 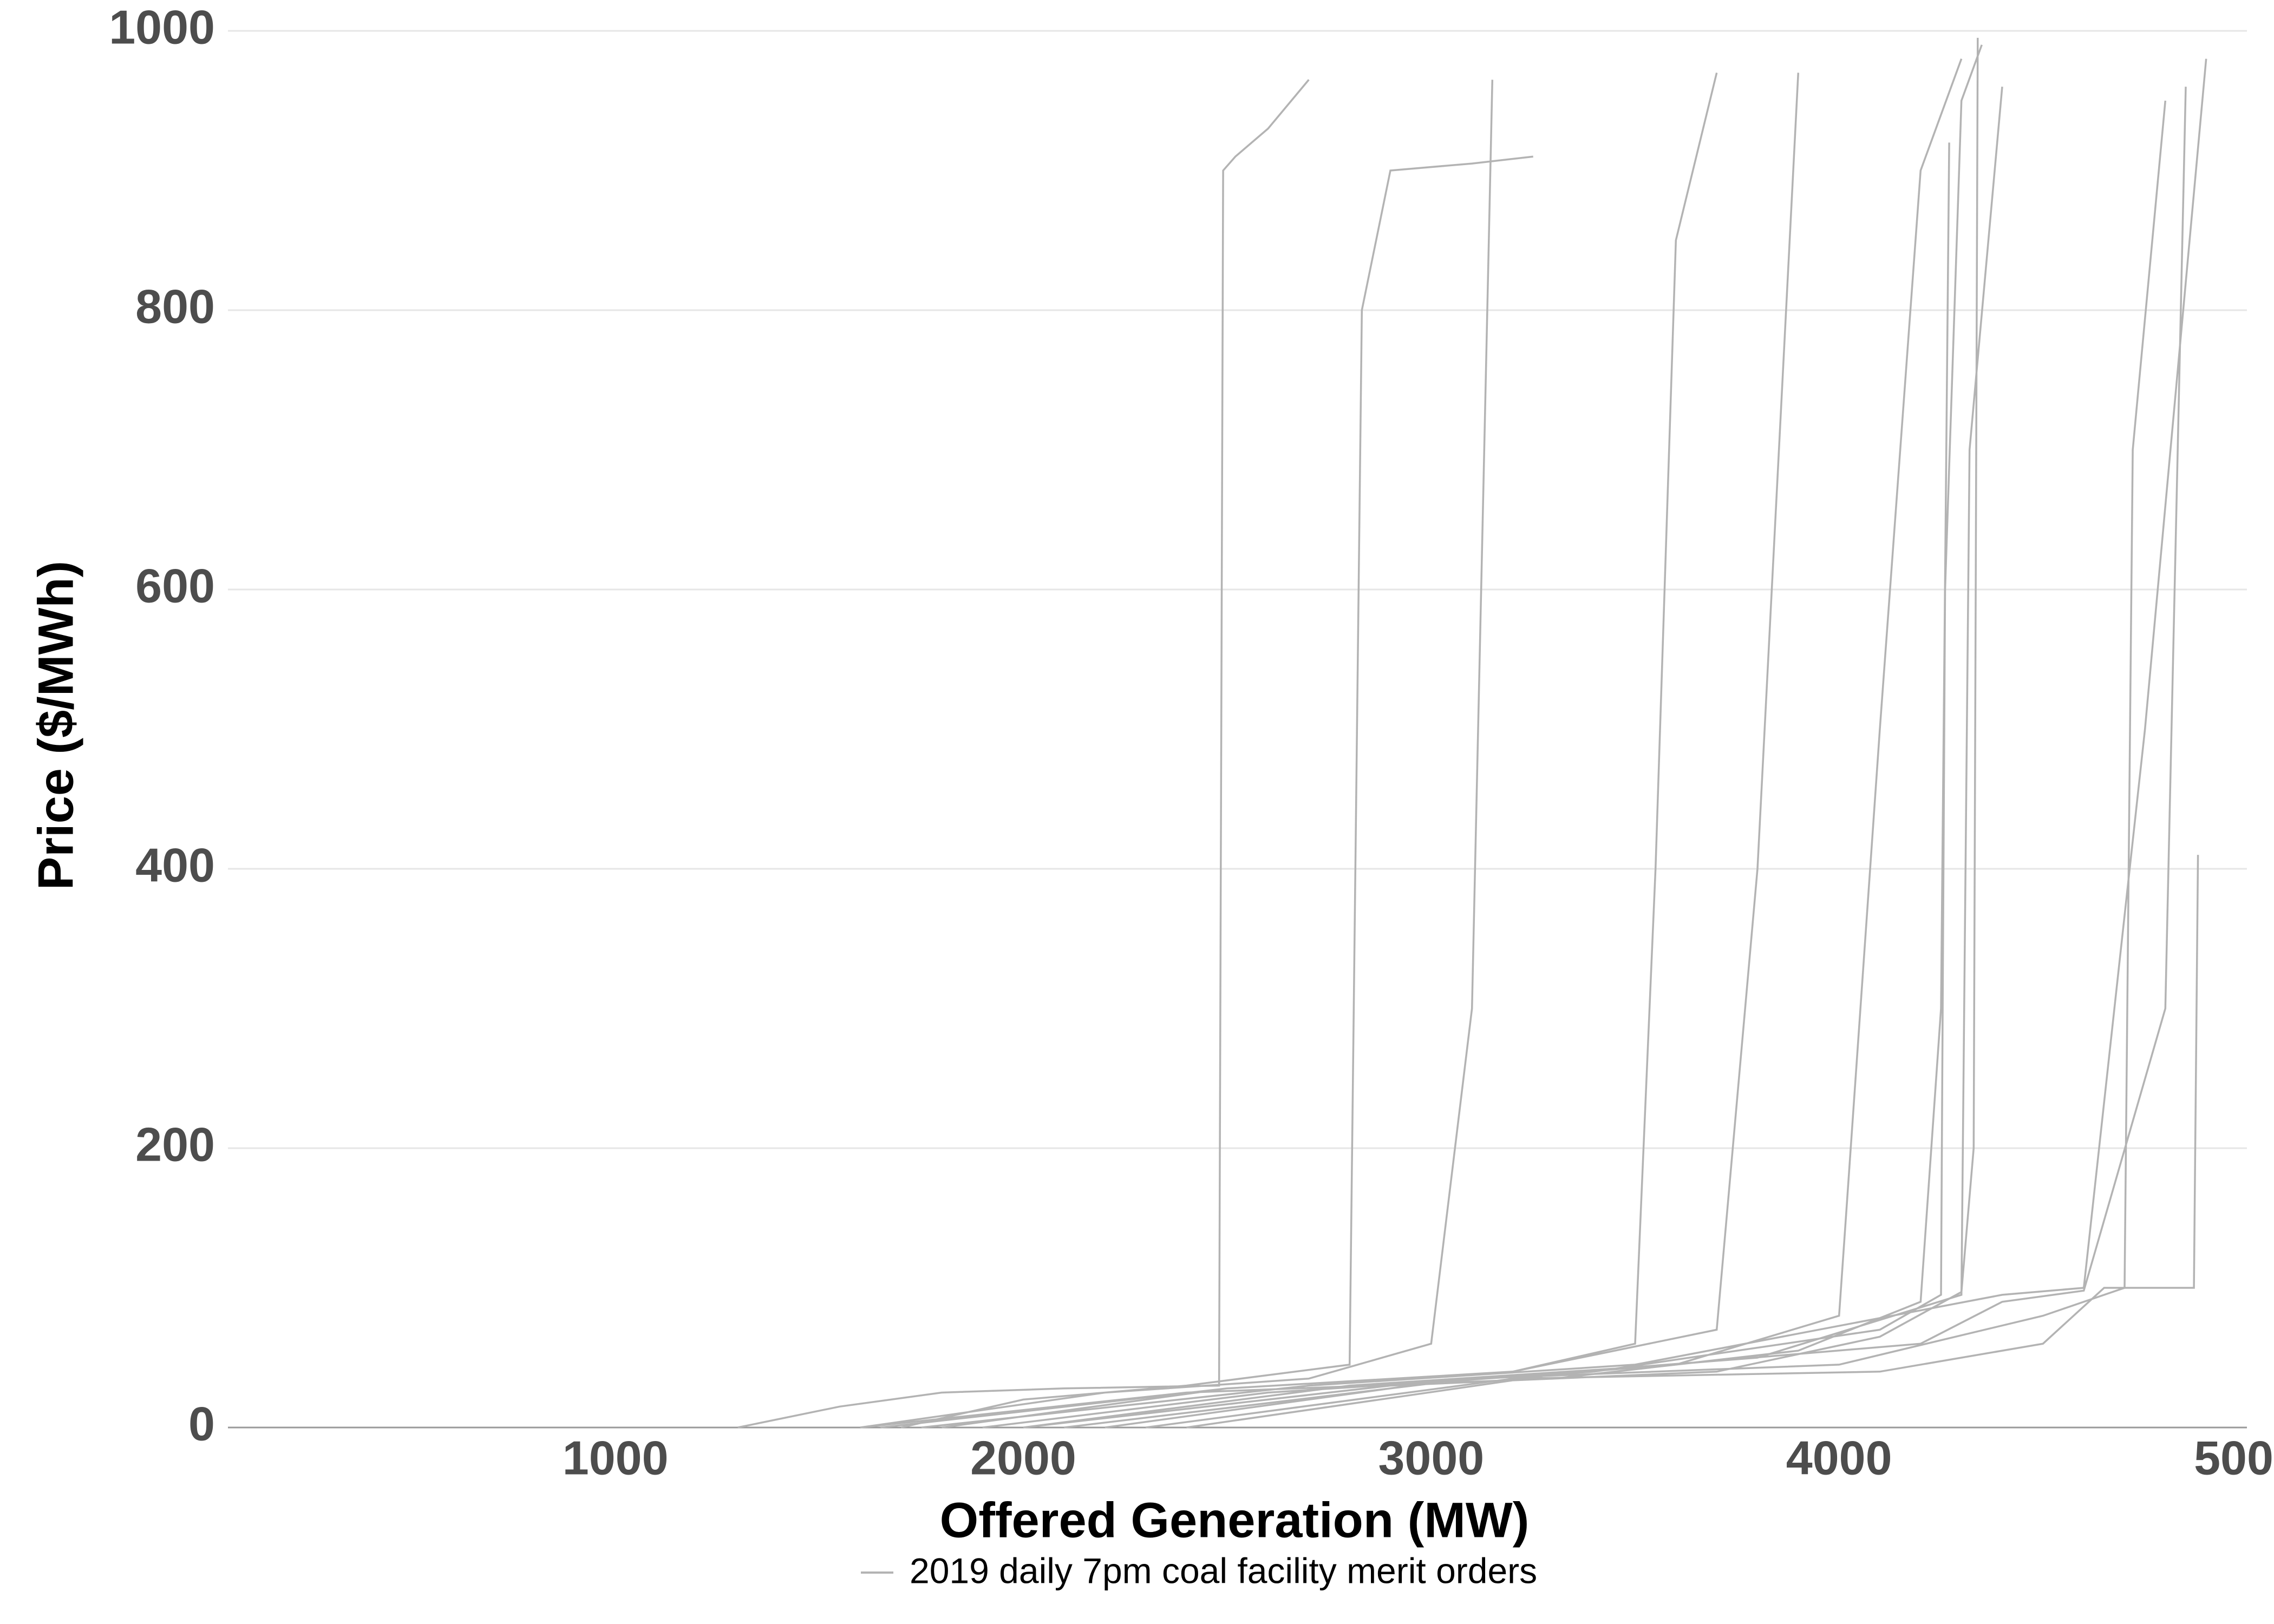 I want to click on x-tick-label: 2000, so click(x=1023, y=1458).